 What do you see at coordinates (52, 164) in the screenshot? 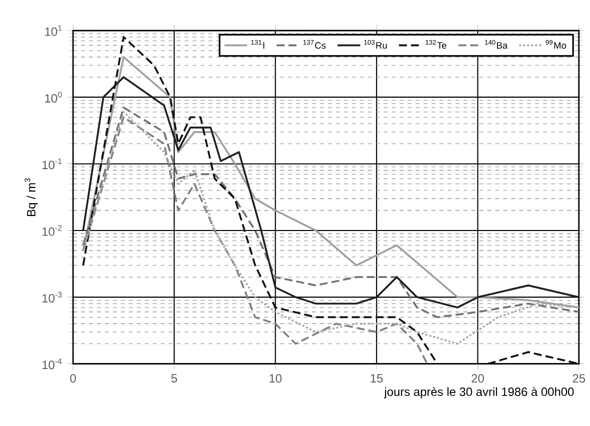
I see `y-tick-label: 10$^{-1}$` at bounding box center [52, 164].